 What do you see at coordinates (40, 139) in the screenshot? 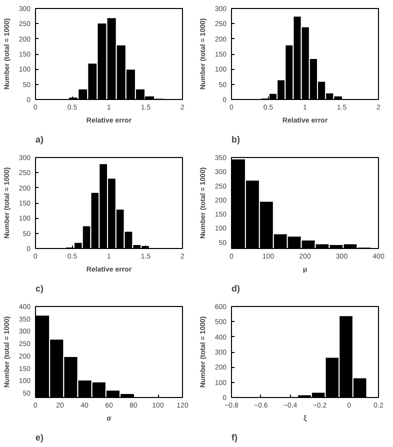
I see `text: a)` at bounding box center [40, 139].